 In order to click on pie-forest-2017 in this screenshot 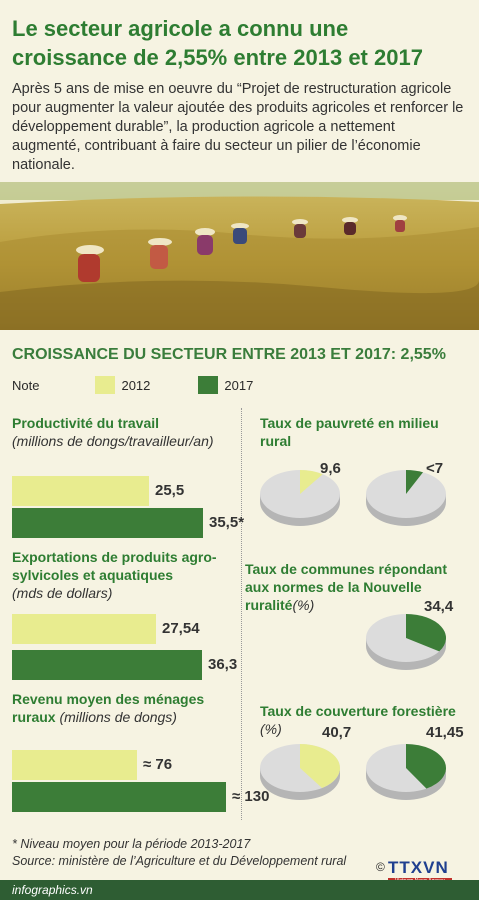, I will do `click(406, 772)`.